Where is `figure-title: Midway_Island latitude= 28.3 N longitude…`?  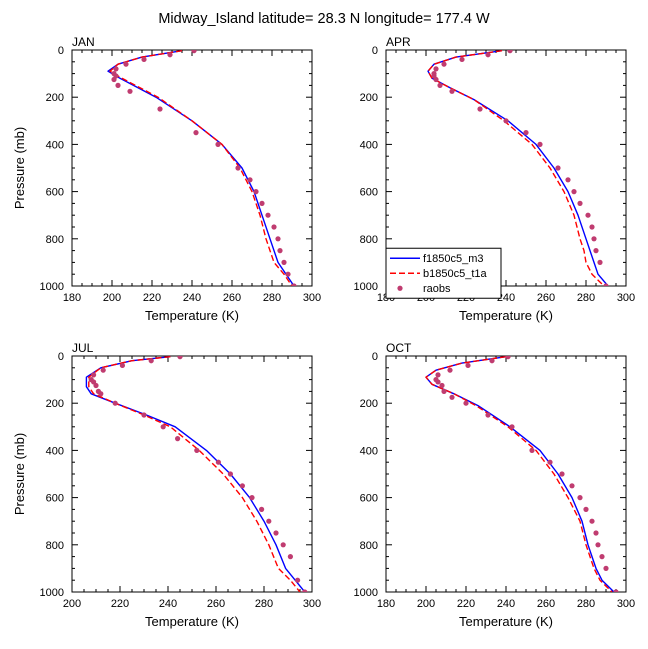
figure-title: Midway_Island latitude= 28.3 N longitude… is located at coordinates (324, 19).